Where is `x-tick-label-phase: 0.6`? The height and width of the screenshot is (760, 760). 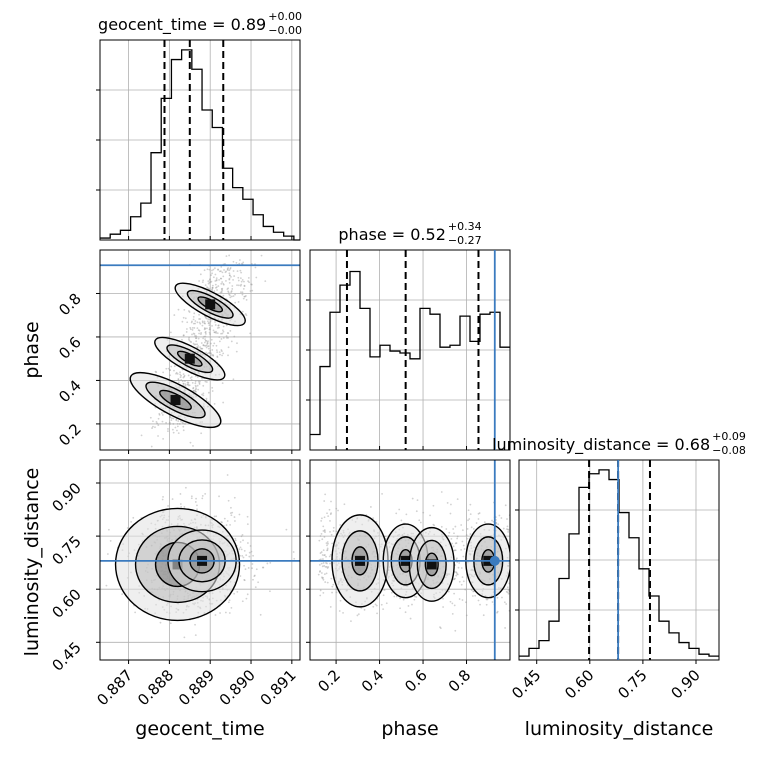
x-tick-label-phase: 0.6 is located at coordinates (416, 681).